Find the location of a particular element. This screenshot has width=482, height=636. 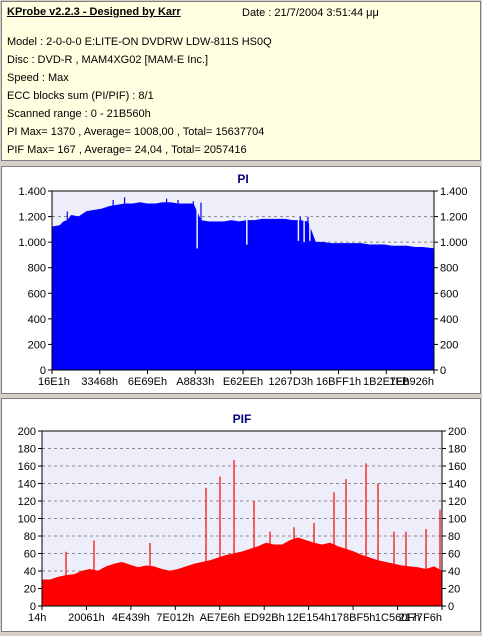

x-tick-label: A8833h is located at coordinates (195, 382).